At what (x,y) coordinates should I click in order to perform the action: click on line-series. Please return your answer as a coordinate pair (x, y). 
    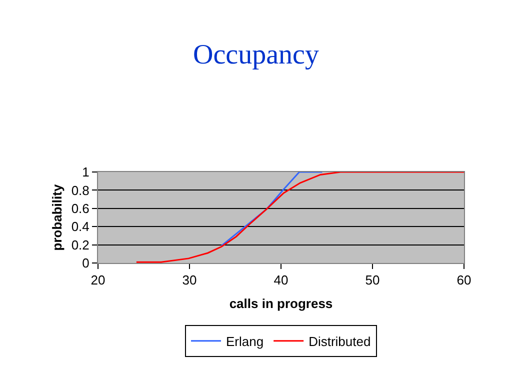
    Looking at the image, I should click on (271, 209).